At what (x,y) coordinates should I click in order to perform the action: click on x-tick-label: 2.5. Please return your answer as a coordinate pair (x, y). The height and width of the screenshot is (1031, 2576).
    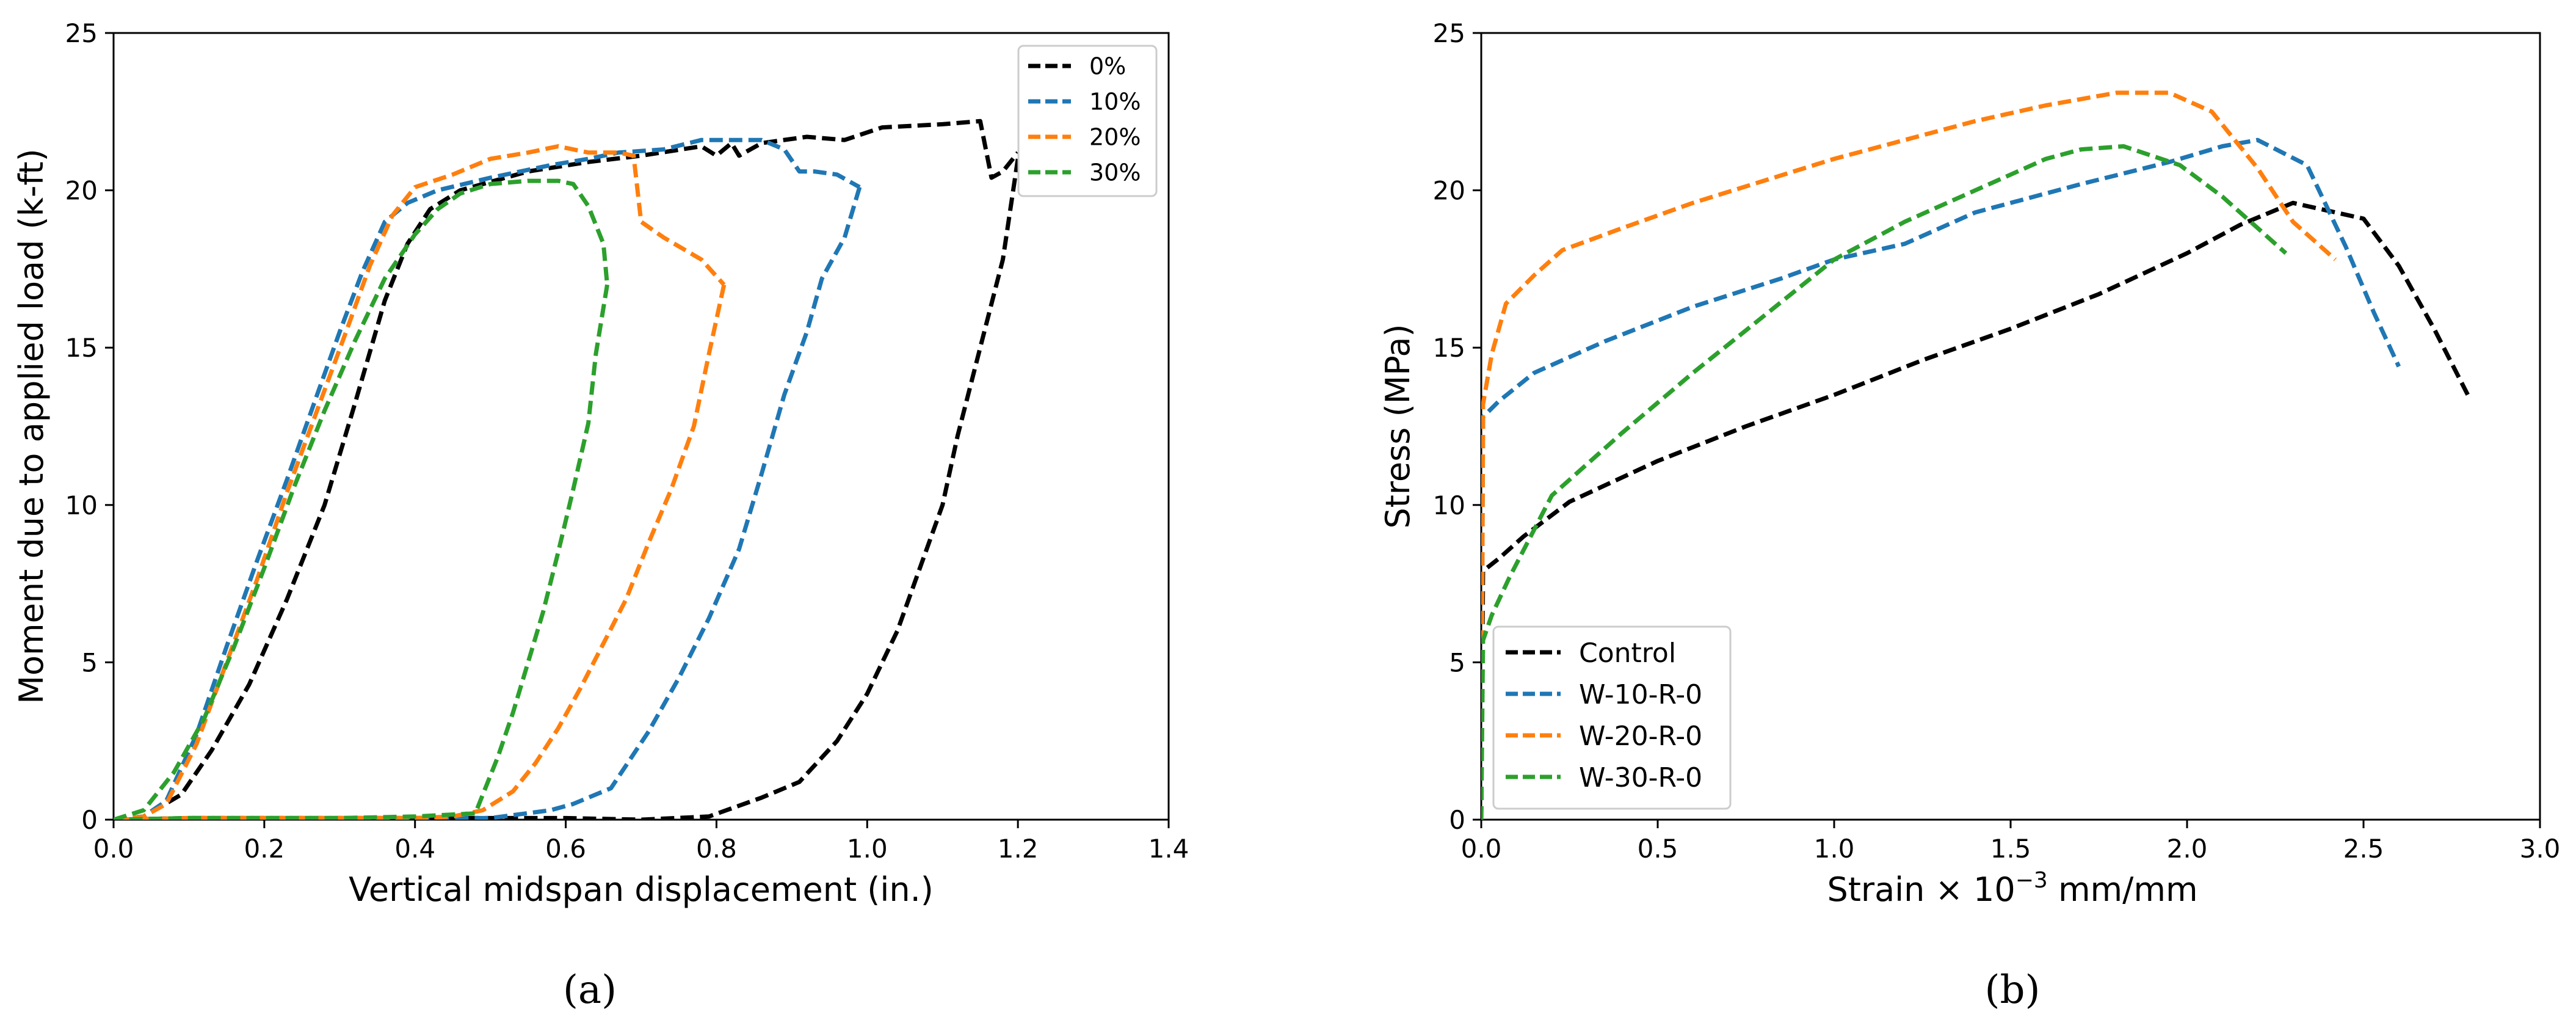
    Looking at the image, I should click on (2363, 849).